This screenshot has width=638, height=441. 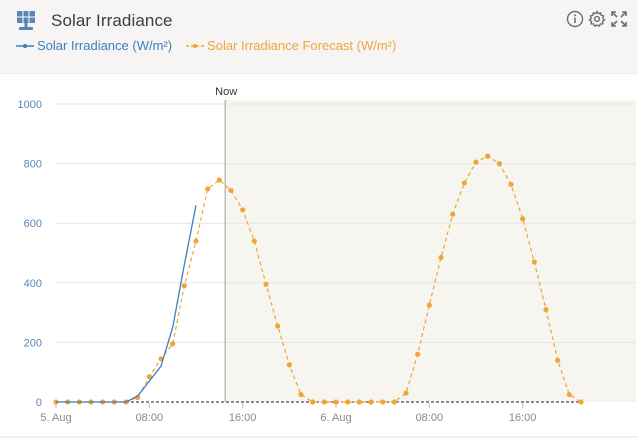 I want to click on y-tick-label: 1000, so click(x=30, y=105).